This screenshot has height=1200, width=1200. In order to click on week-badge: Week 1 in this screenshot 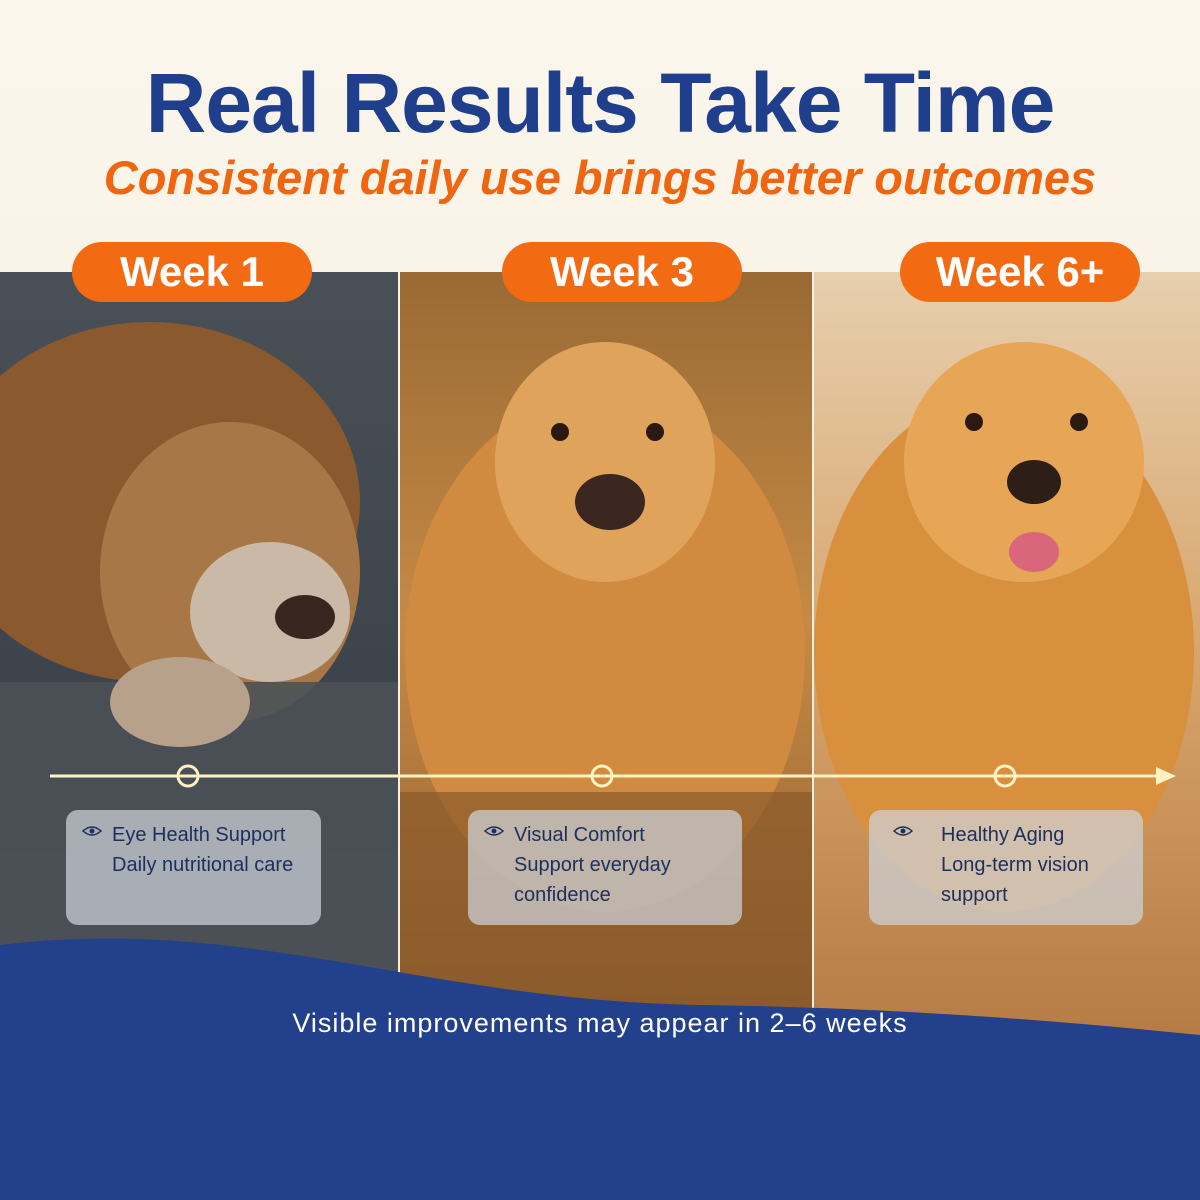, I will do `click(192, 272)`.